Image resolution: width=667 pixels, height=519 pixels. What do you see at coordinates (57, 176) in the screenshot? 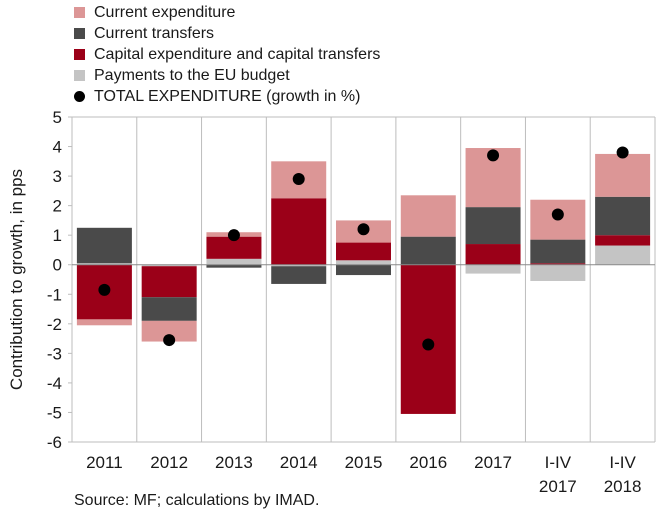
I see `y-tick-label: 3` at bounding box center [57, 176].